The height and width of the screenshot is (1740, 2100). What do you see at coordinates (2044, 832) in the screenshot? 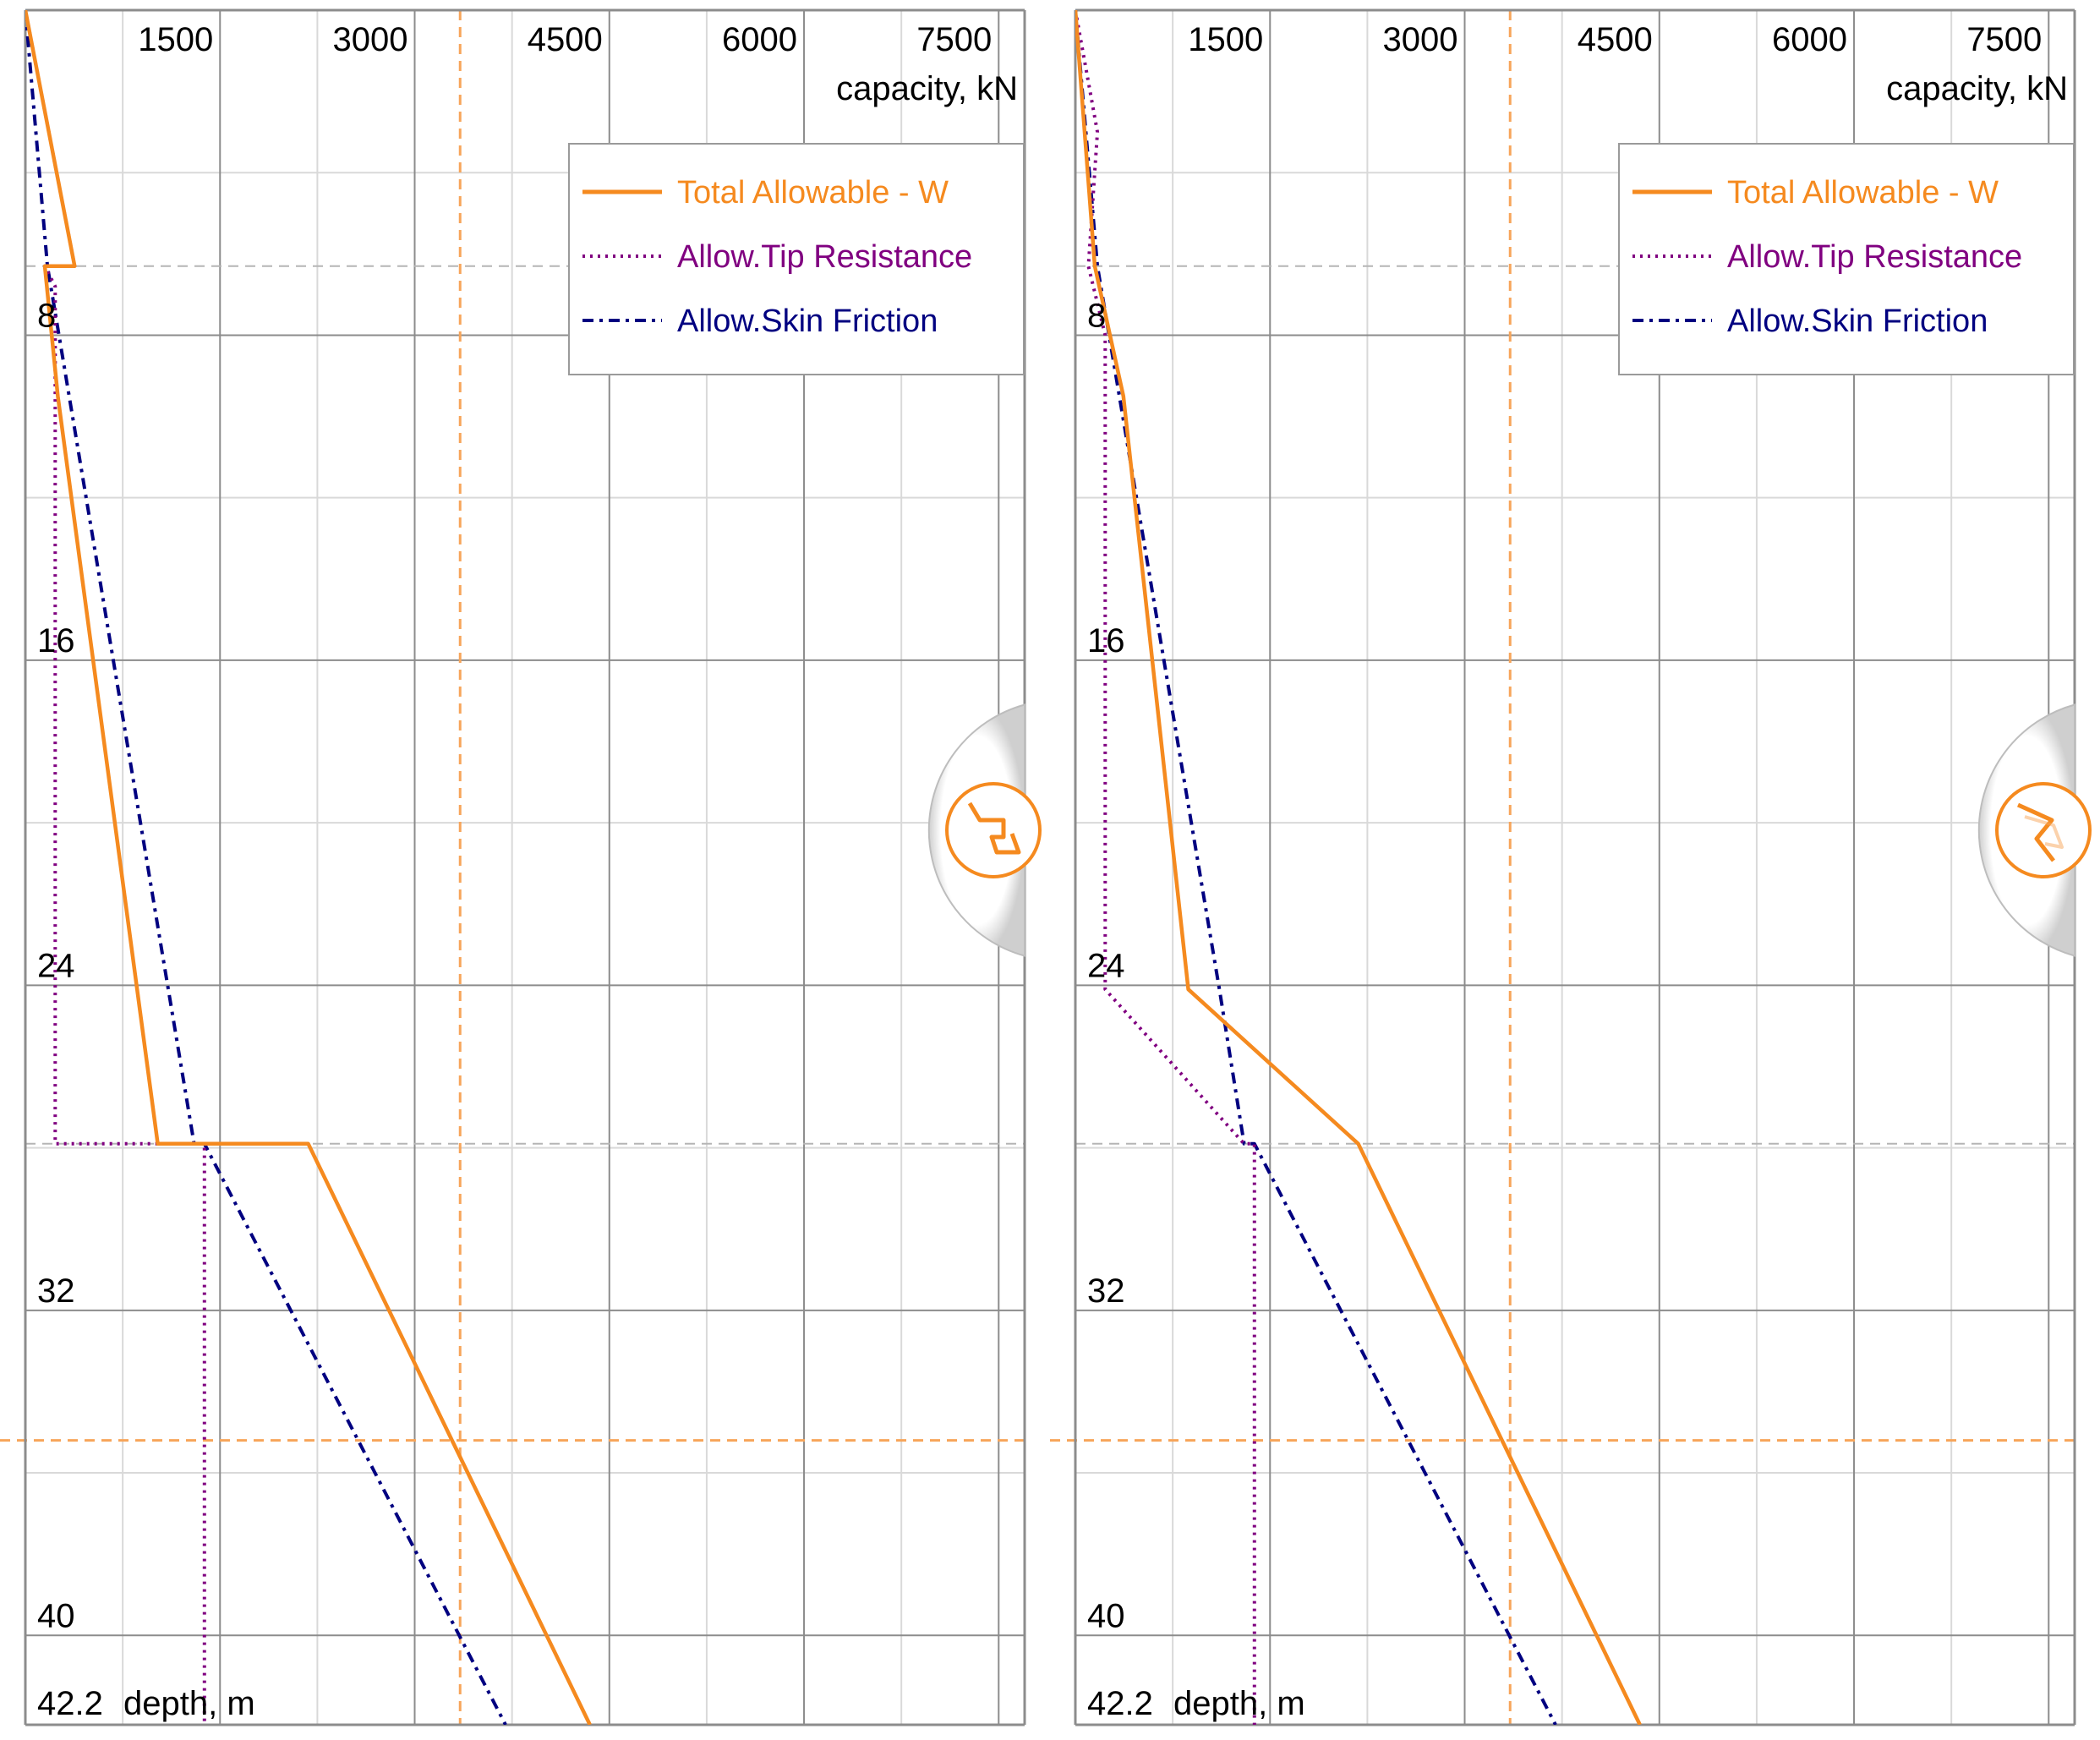
I see `icon-glyph-shadow` at bounding box center [2044, 832].